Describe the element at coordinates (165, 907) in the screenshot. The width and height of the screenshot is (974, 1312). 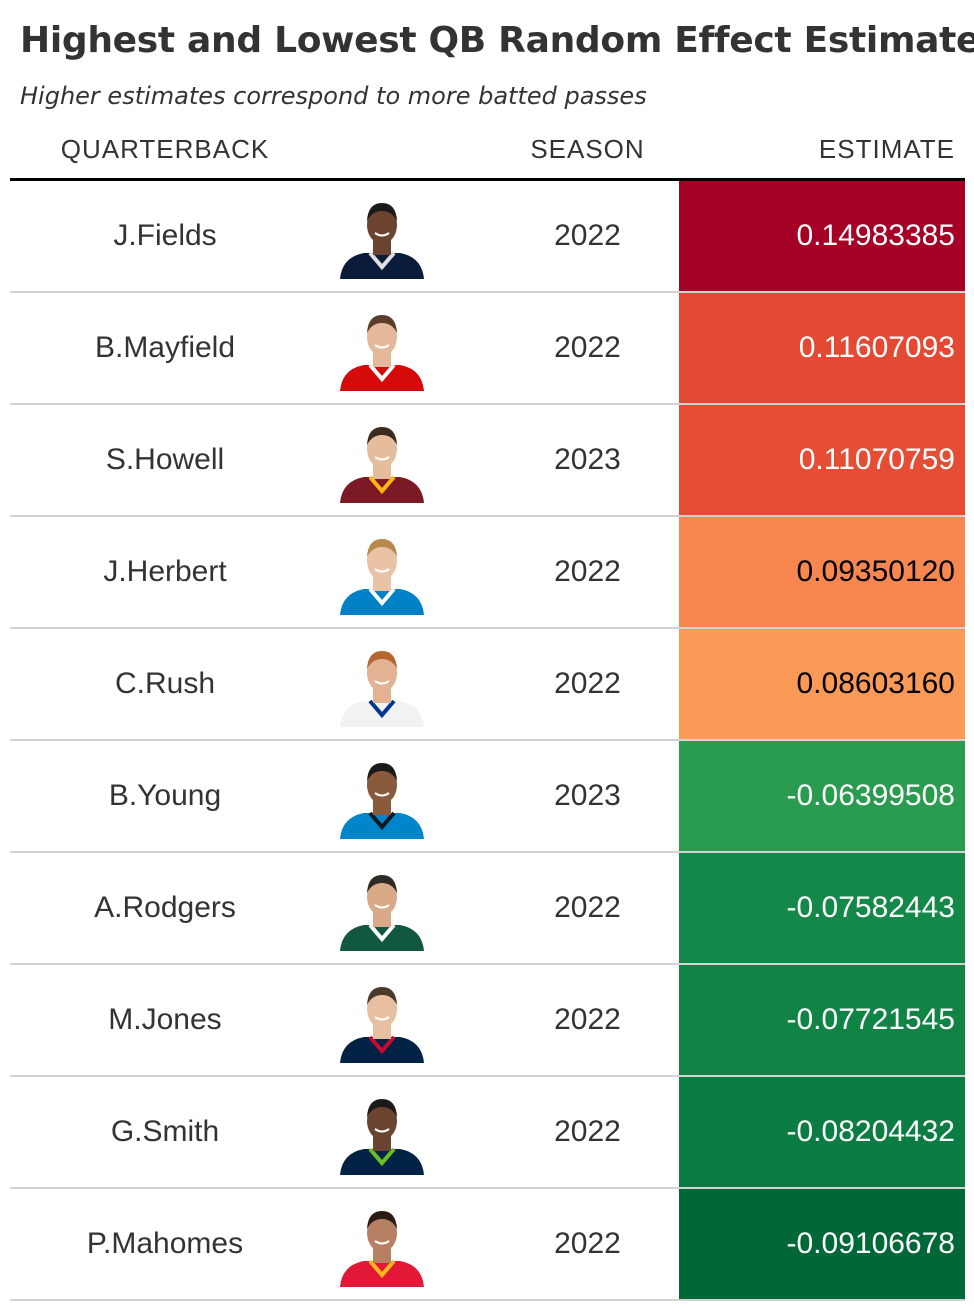
I see `quarterback-name: A.Rodgers` at that location.